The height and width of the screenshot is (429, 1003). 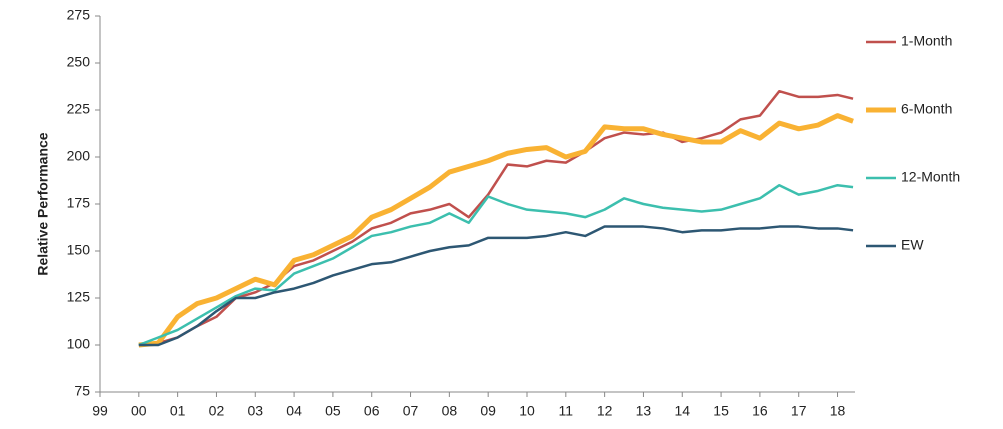 What do you see at coordinates (79, 344) in the screenshot?
I see `y-tick-label: 100` at bounding box center [79, 344].